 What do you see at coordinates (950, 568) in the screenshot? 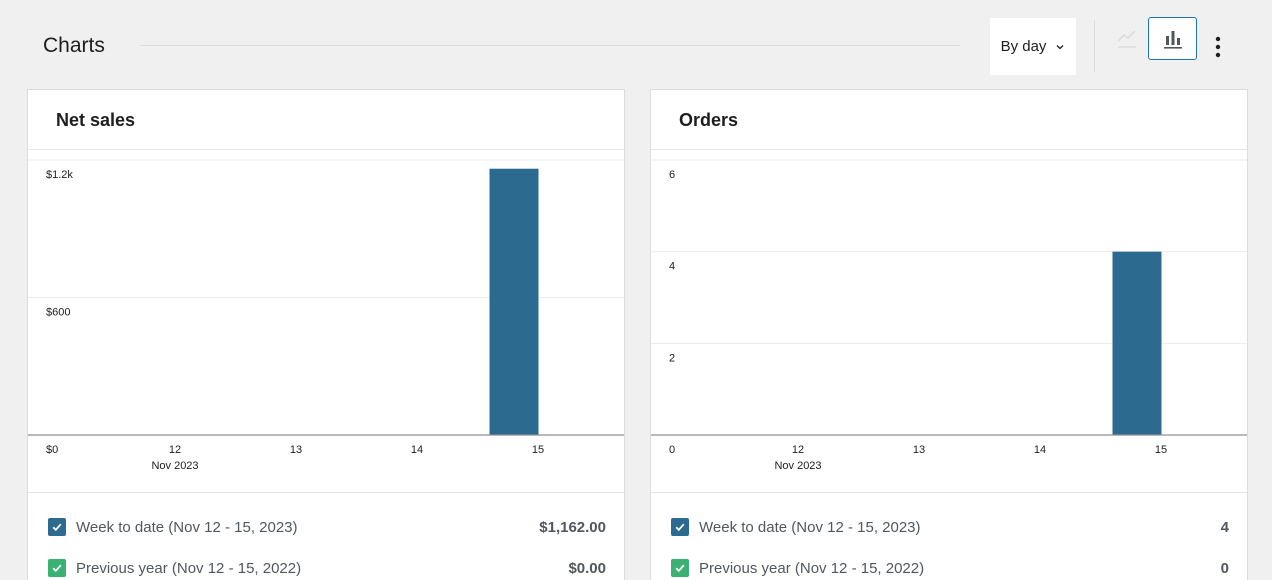
I see `legend-item-previous: Previous year (Nov 12 - 15, 2022) 0` at bounding box center [950, 568].